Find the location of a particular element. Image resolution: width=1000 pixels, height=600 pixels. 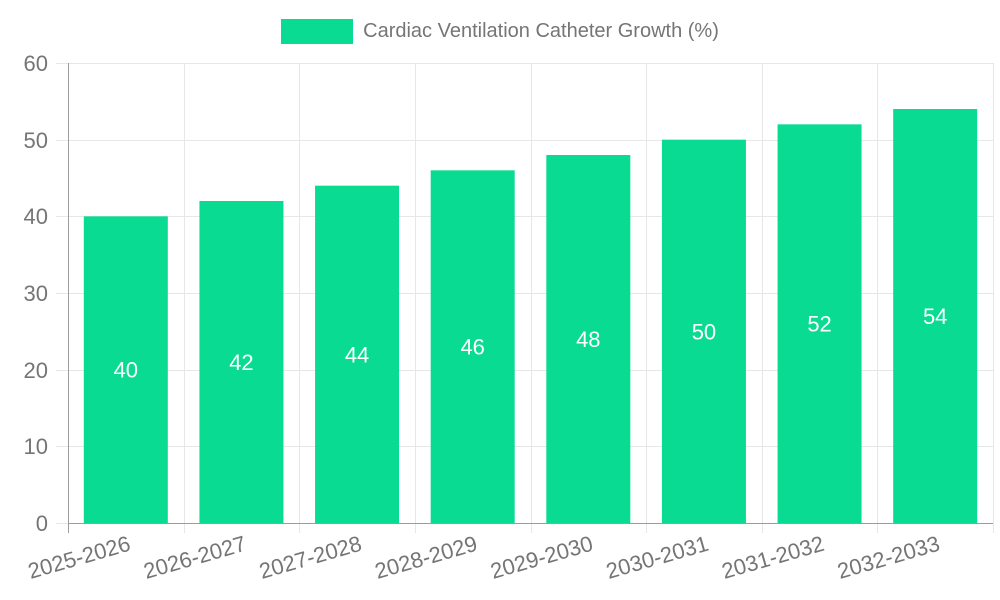

bar-2025-2026 is located at coordinates (125, 370).